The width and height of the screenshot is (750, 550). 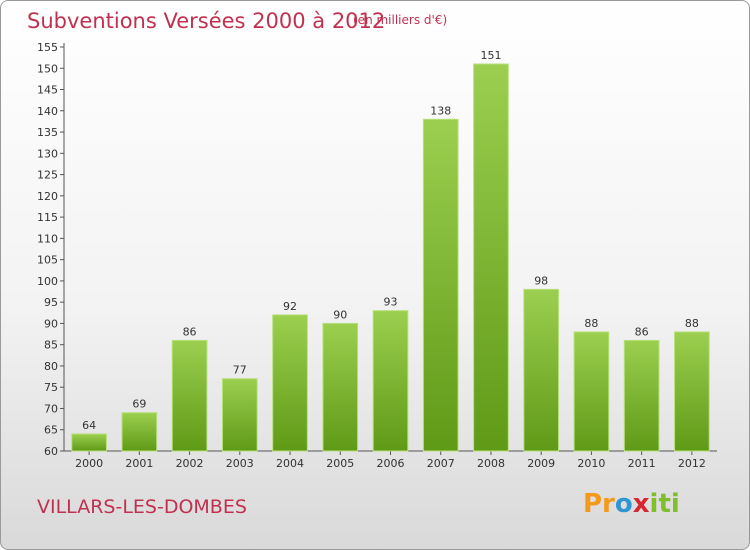 What do you see at coordinates (240, 463) in the screenshot?
I see `x-tick-label-2003: 2003` at bounding box center [240, 463].